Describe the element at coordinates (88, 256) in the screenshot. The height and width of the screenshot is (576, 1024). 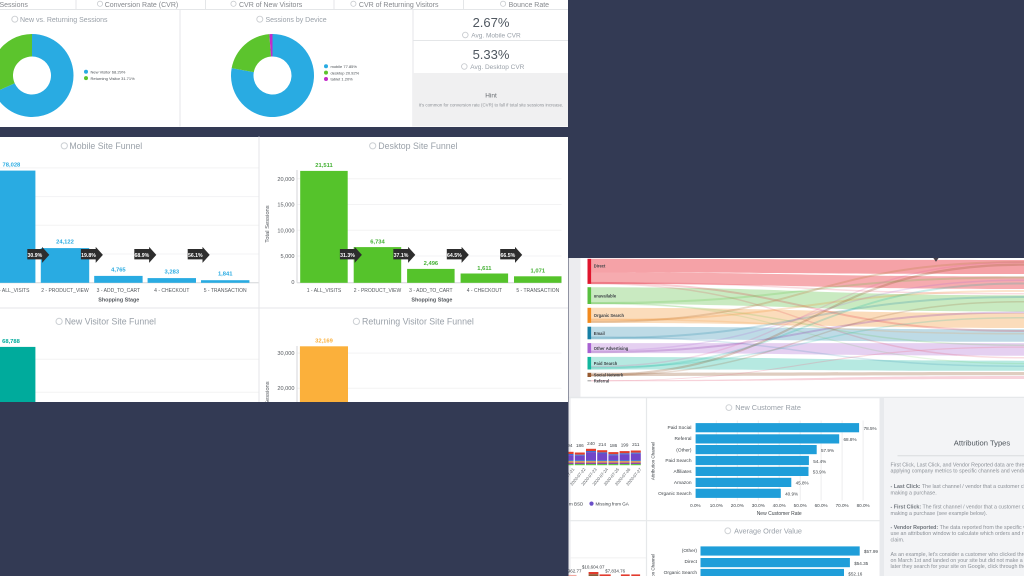
I see `svg-text: 19.8%` at that location.